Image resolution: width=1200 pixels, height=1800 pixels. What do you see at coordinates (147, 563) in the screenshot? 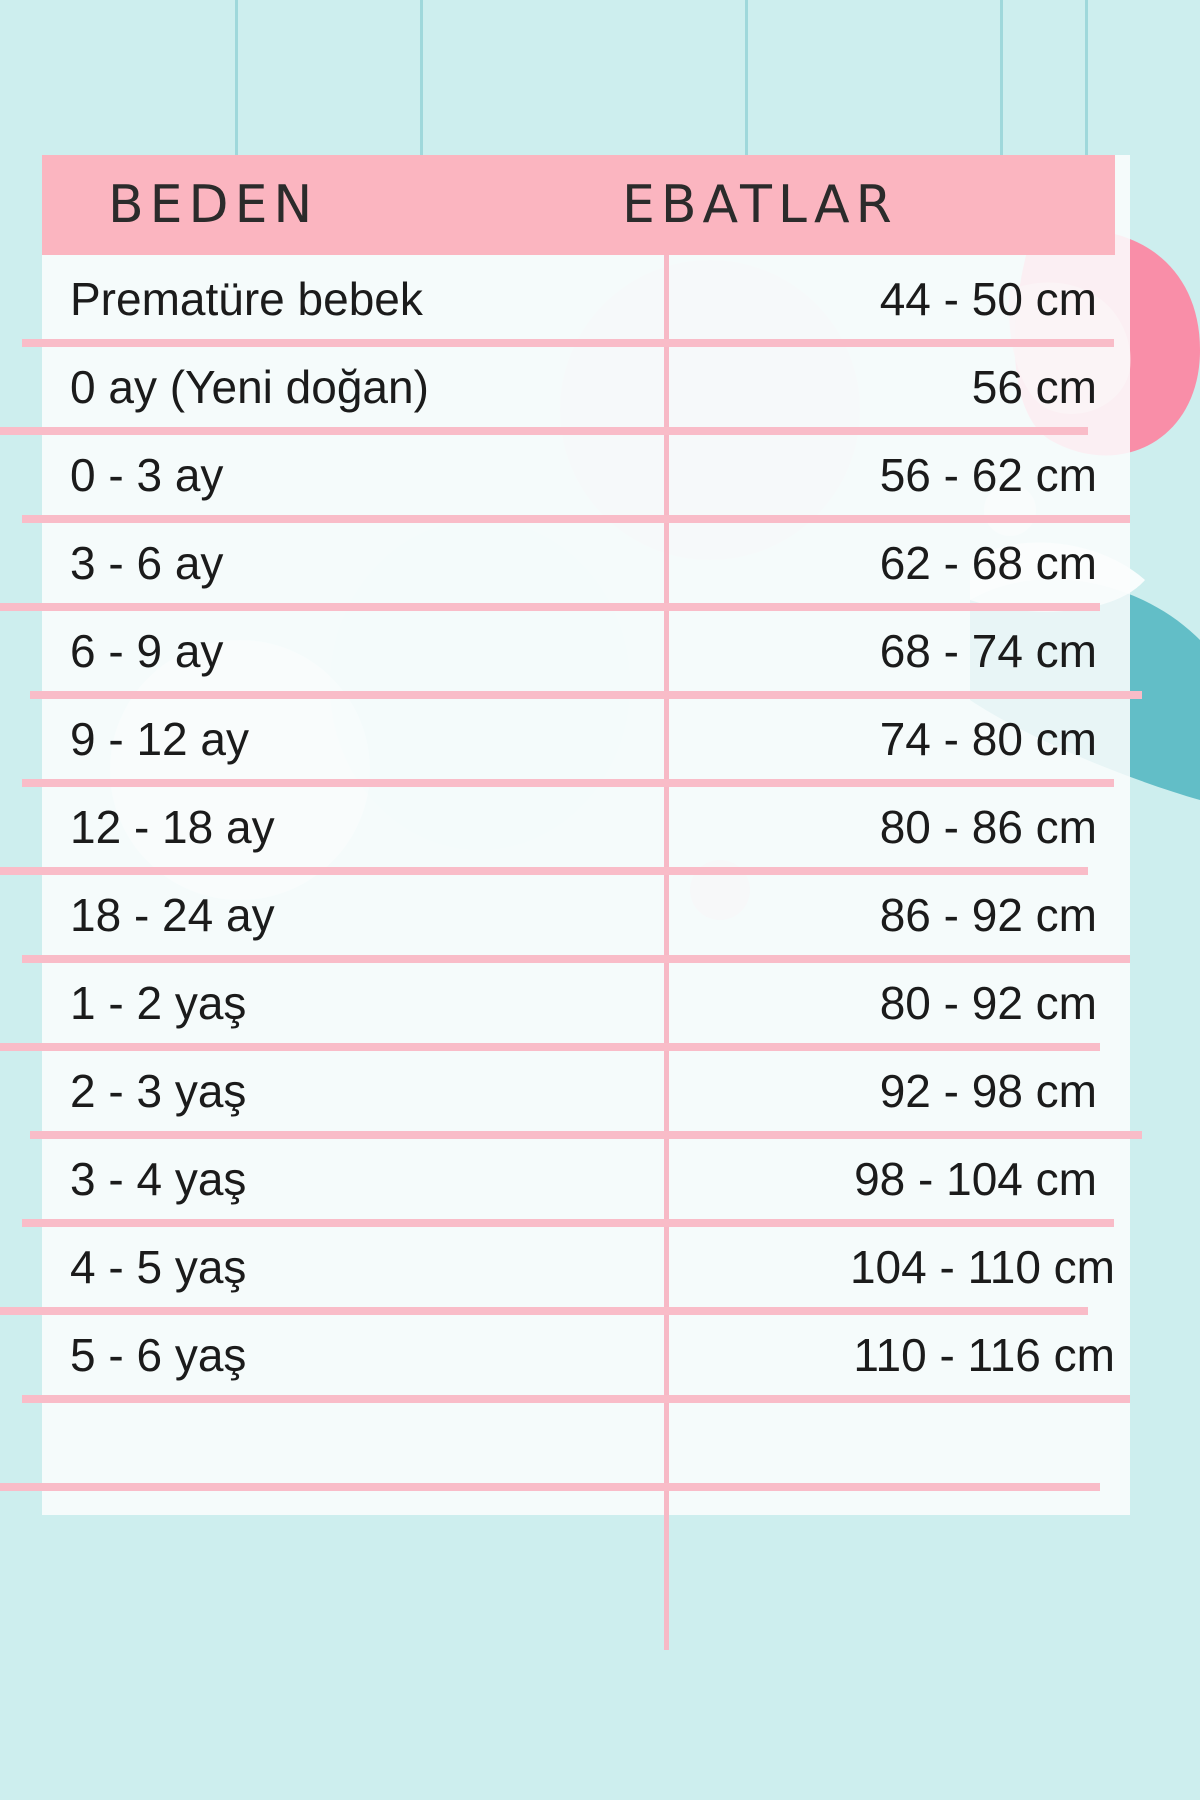
I see `cell-beden: 3 - 6 ay` at bounding box center [147, 563].